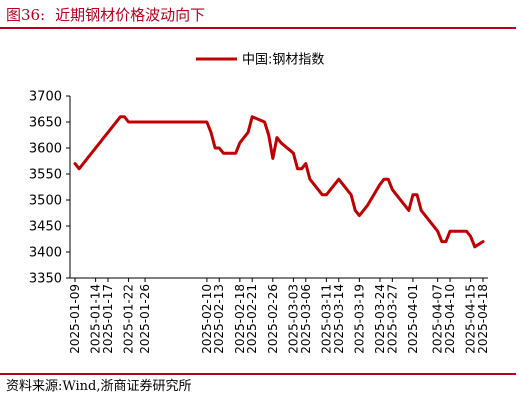 The width and height of the screenshot is (520, 402). What do you see at coordinates (207, 319) in the screenshot?
I see `x-tick-label: 2025-02-10` at bounding box center [207, 319].